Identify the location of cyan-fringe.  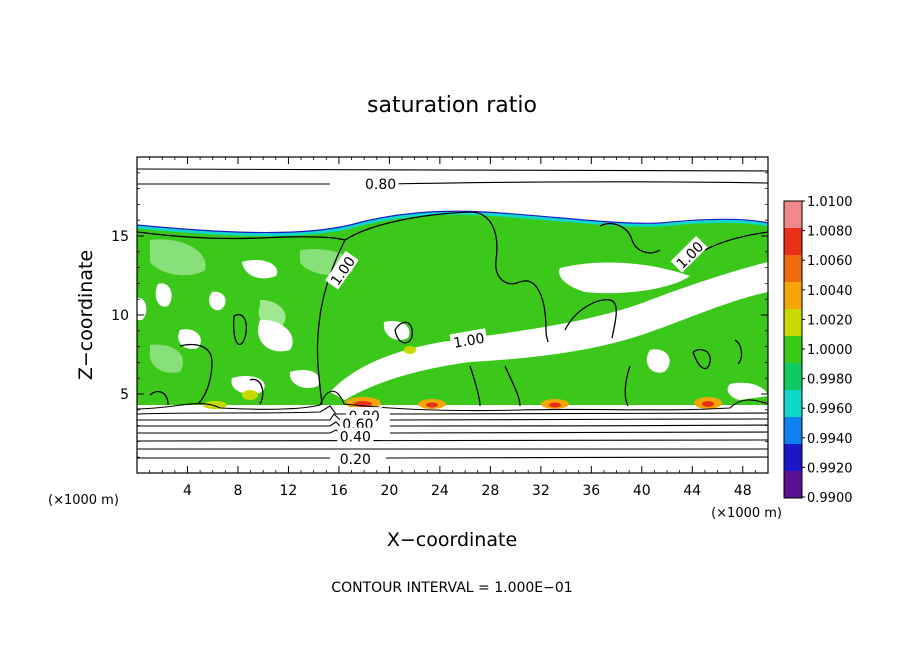
(452, 224).